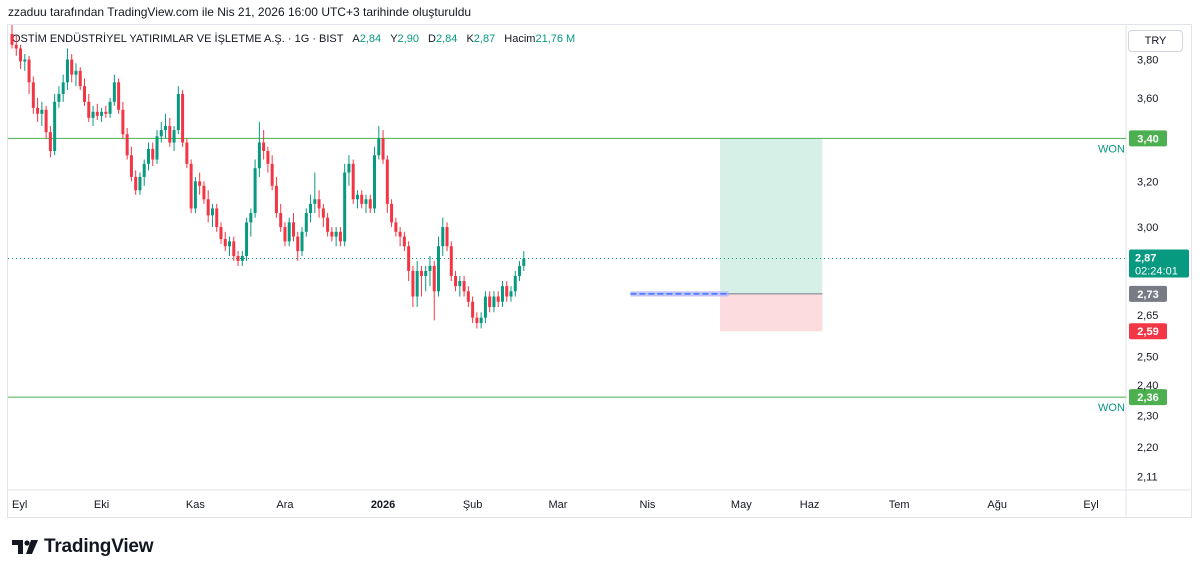 The width and height of the screenshot is (1200, 574). I want to click on time-tick-label: Haz, so click(810, 505).